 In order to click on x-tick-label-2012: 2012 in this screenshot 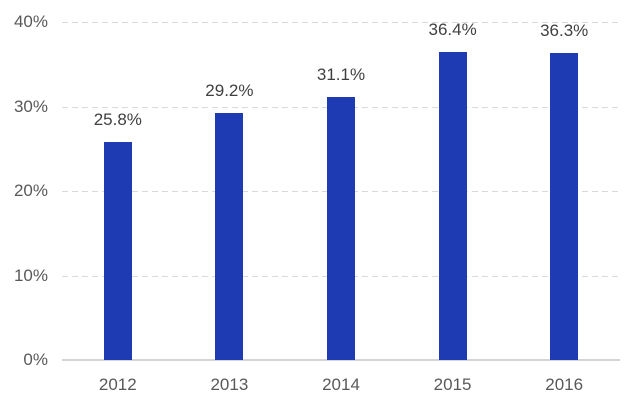, I will do `click(117, 384)`.